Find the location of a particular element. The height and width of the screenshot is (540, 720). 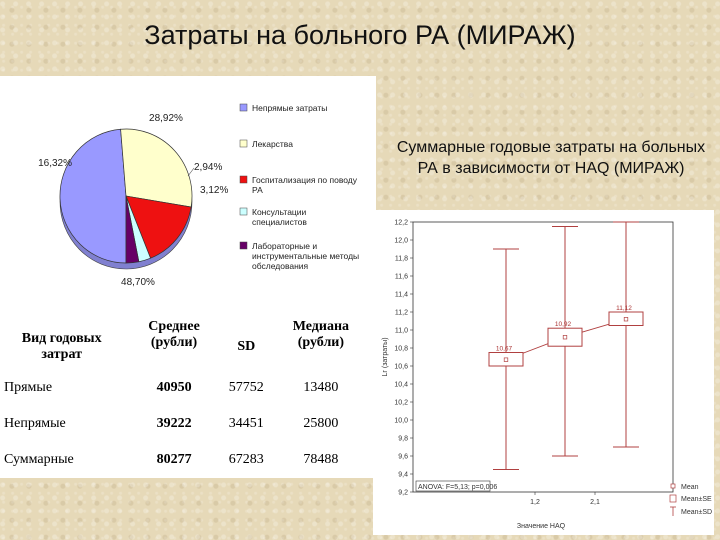

table-cell: 57752 is located at coordinates (246, 387).